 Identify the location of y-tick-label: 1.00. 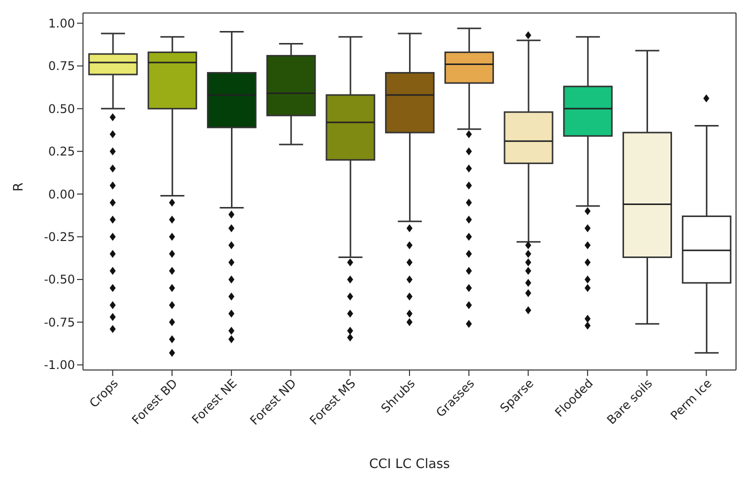
(61, 23).